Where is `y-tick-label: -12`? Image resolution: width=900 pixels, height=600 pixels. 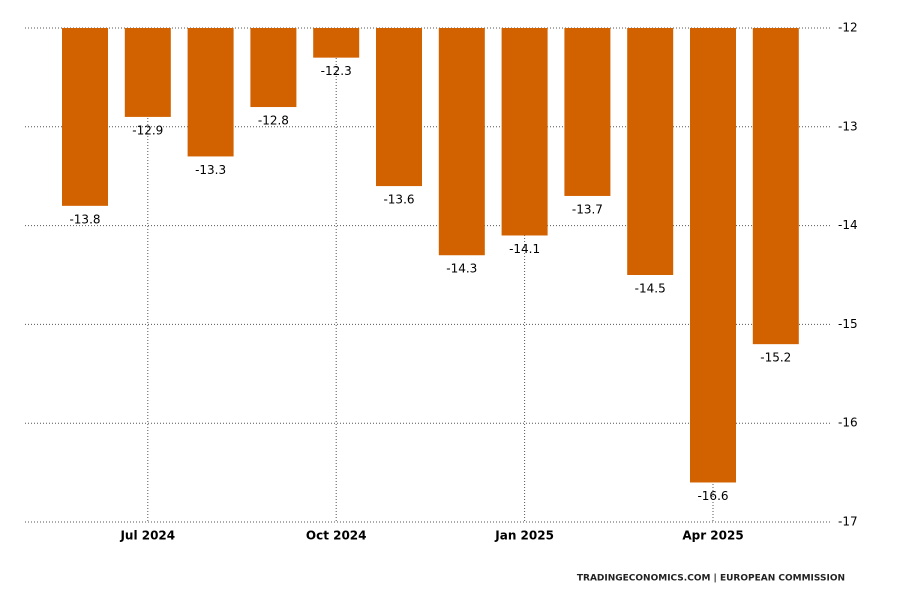 y-tick-label: -12 is located at coordinates (848, 28).